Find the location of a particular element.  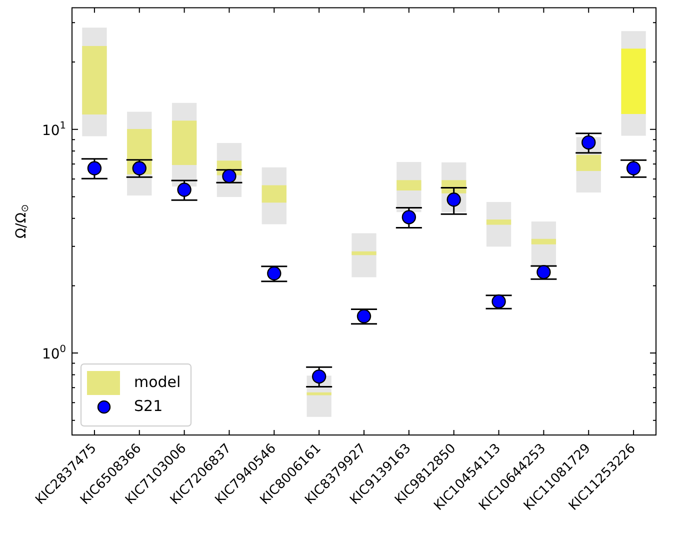

legend-label: model is located at coordinates (157, 381).